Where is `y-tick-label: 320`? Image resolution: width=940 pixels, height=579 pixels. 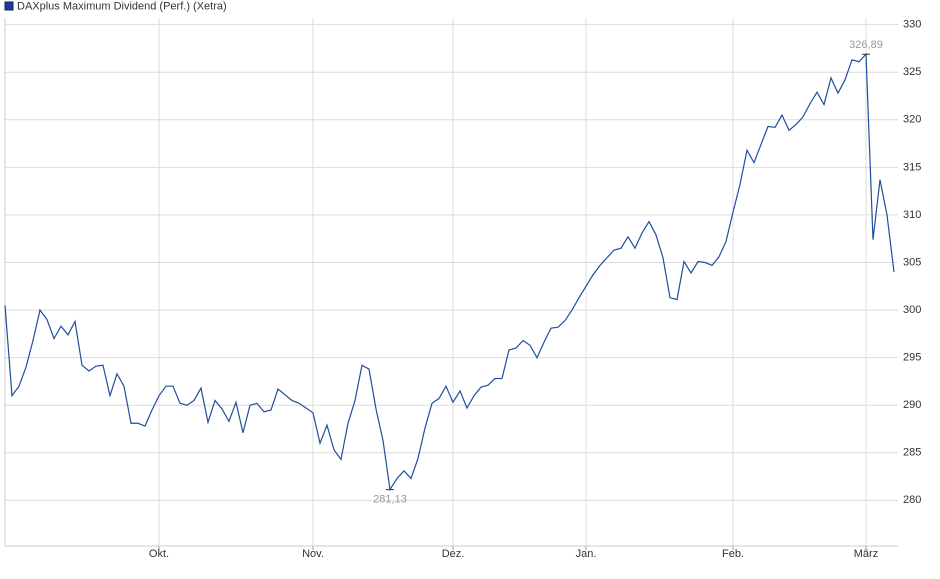
y-tick-label: 320 is located at coordinates (912, 120).